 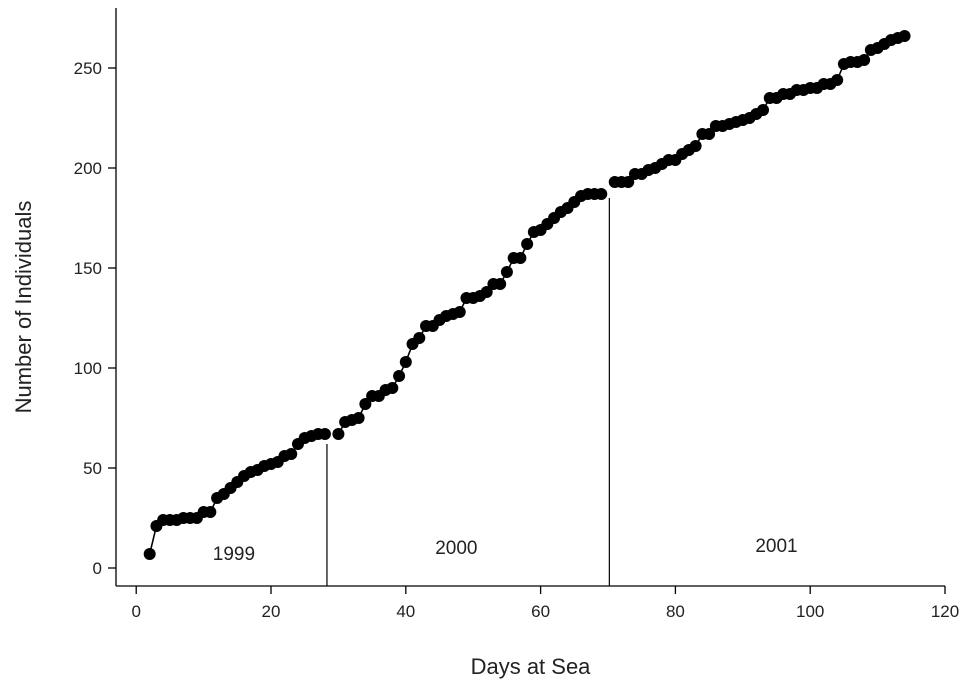 What do you see at coordinates (540, 611) in the screenshot?
I see `x-tick-label: 60` at bounding box center [540, 611].